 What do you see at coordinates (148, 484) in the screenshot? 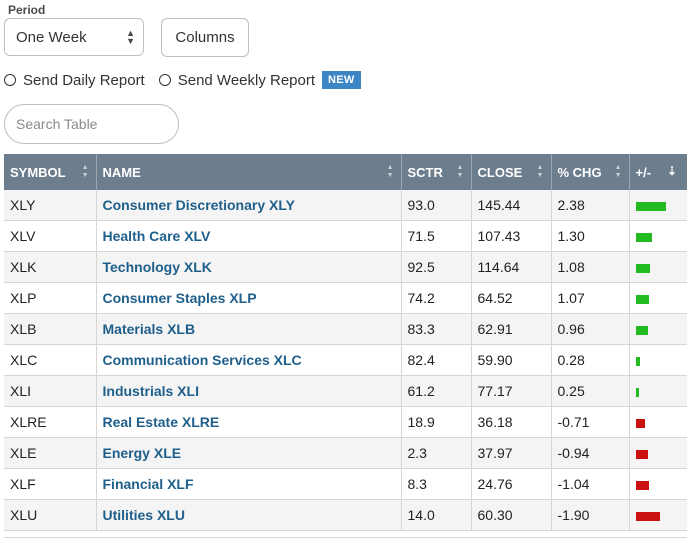
I see `etf-name-link: Financial XLF` at bounding box center [148, 484].